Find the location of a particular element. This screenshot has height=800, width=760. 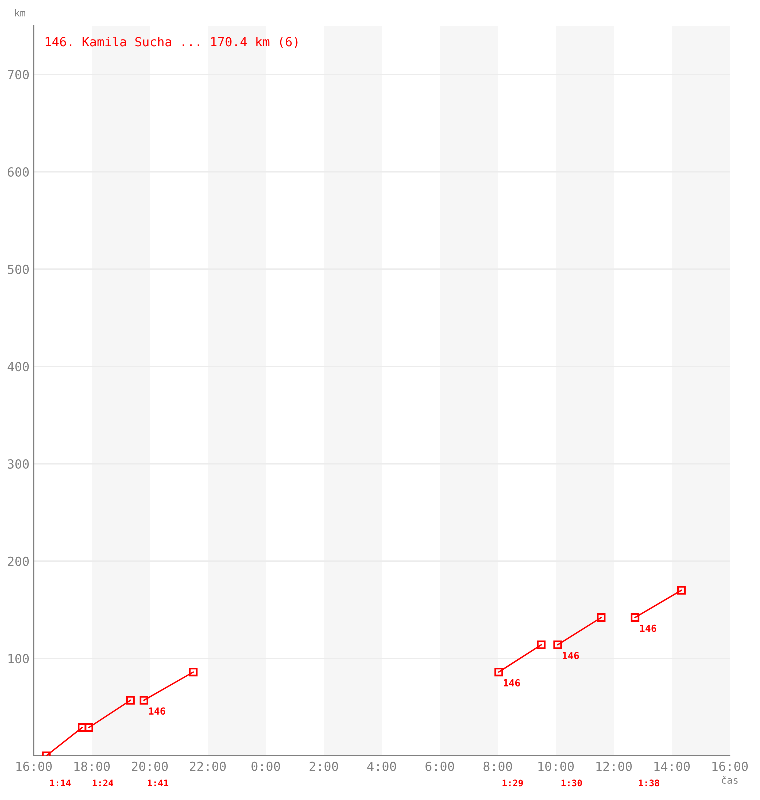

y-tick-label: 600 is located at coordinates (19, 172).